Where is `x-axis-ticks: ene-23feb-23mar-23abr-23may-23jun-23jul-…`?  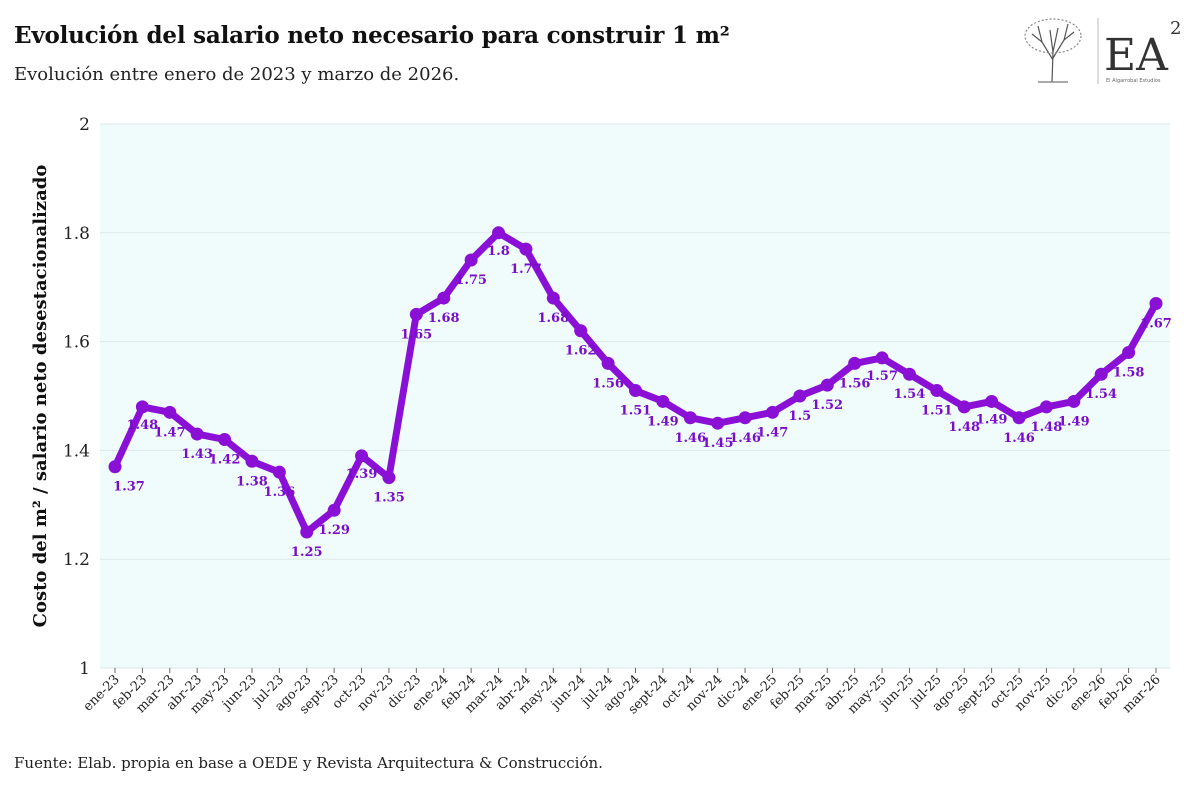
x-axis-ticks: ene-23feb-23mar-23abr-23may-23jun-23jul-… is located at coordinates (622, 692).